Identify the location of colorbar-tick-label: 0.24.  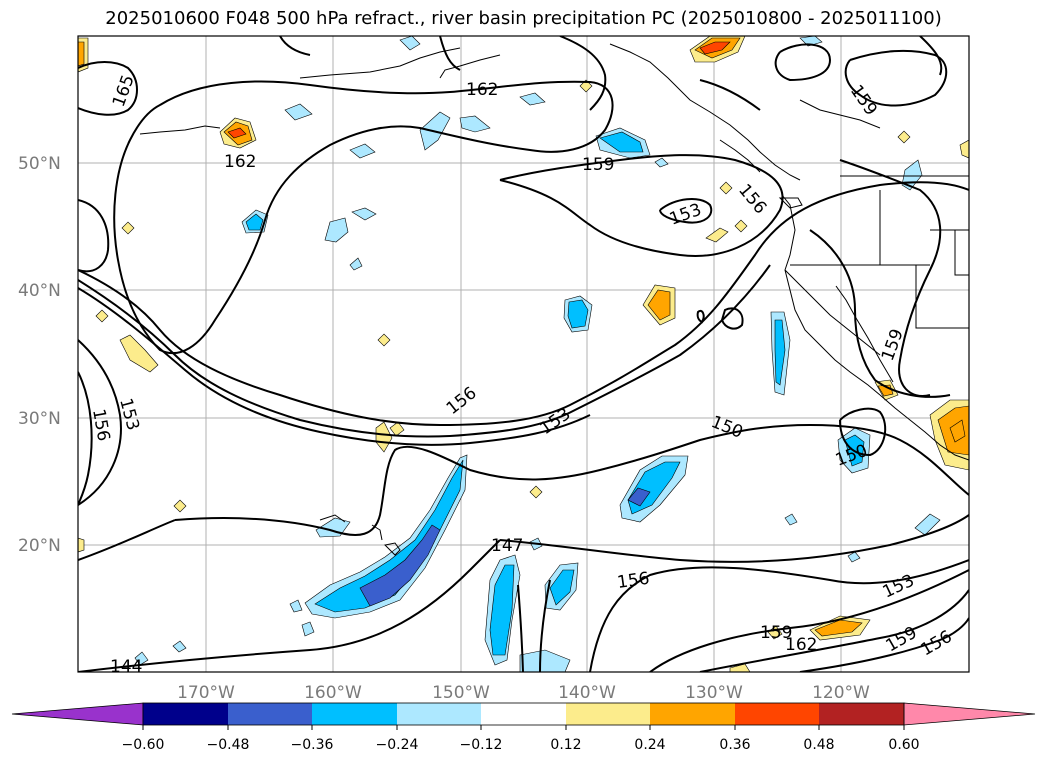
(649, 745).